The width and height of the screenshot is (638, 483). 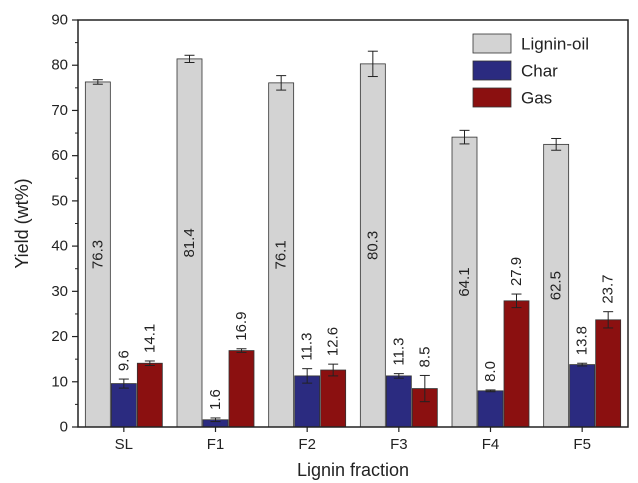 I want to click on data-label: 8.5, so click(x=424, y=357).